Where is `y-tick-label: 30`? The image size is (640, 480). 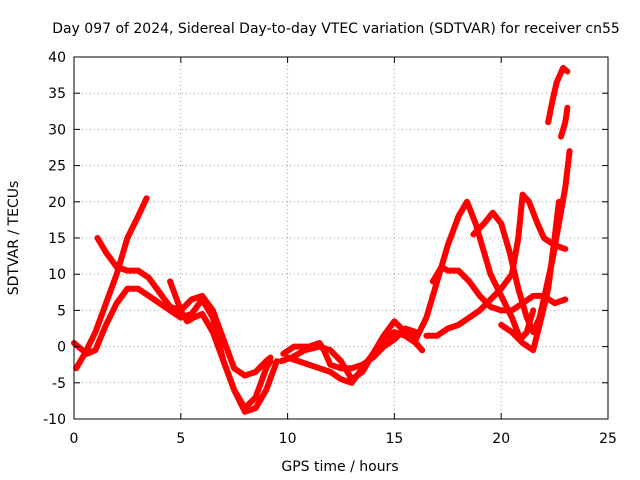
y-tick-label: 30 is located at coordinates (57, 130).